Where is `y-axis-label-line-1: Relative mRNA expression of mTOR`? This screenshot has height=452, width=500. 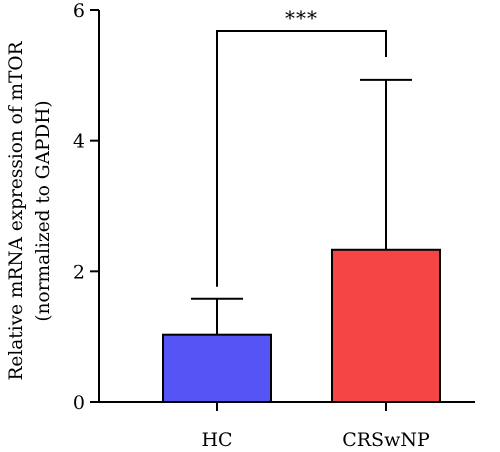 y-axis-label-line-1: Relative mRNA expression of mTOR is located at coordinates (16, 210).